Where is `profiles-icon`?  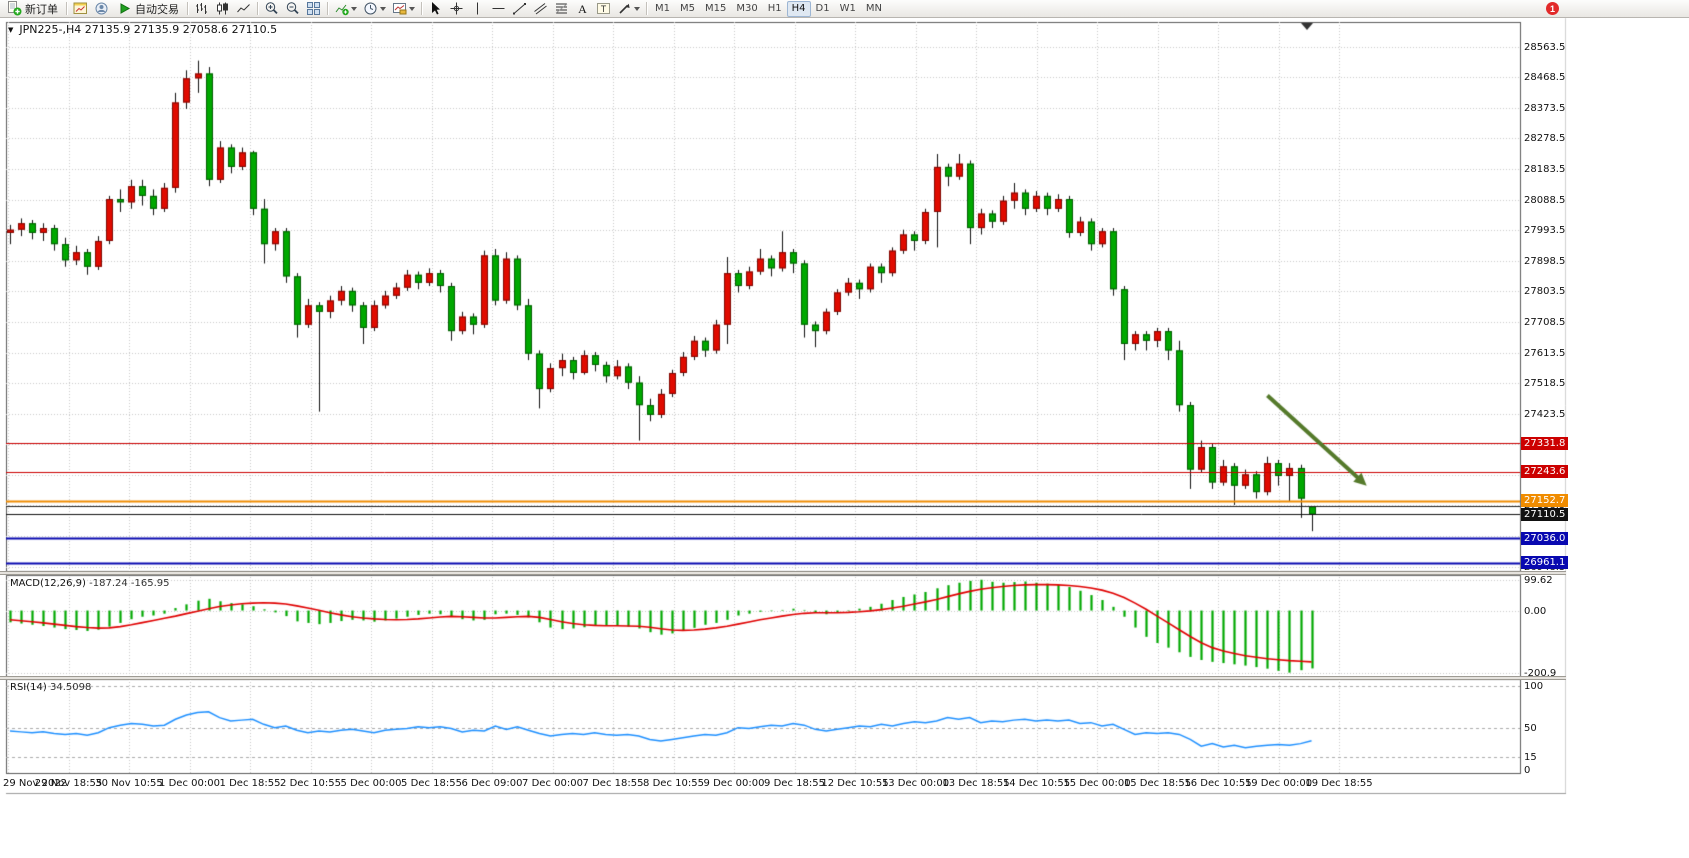 profiles-icon is located at coordinates (101, 8).